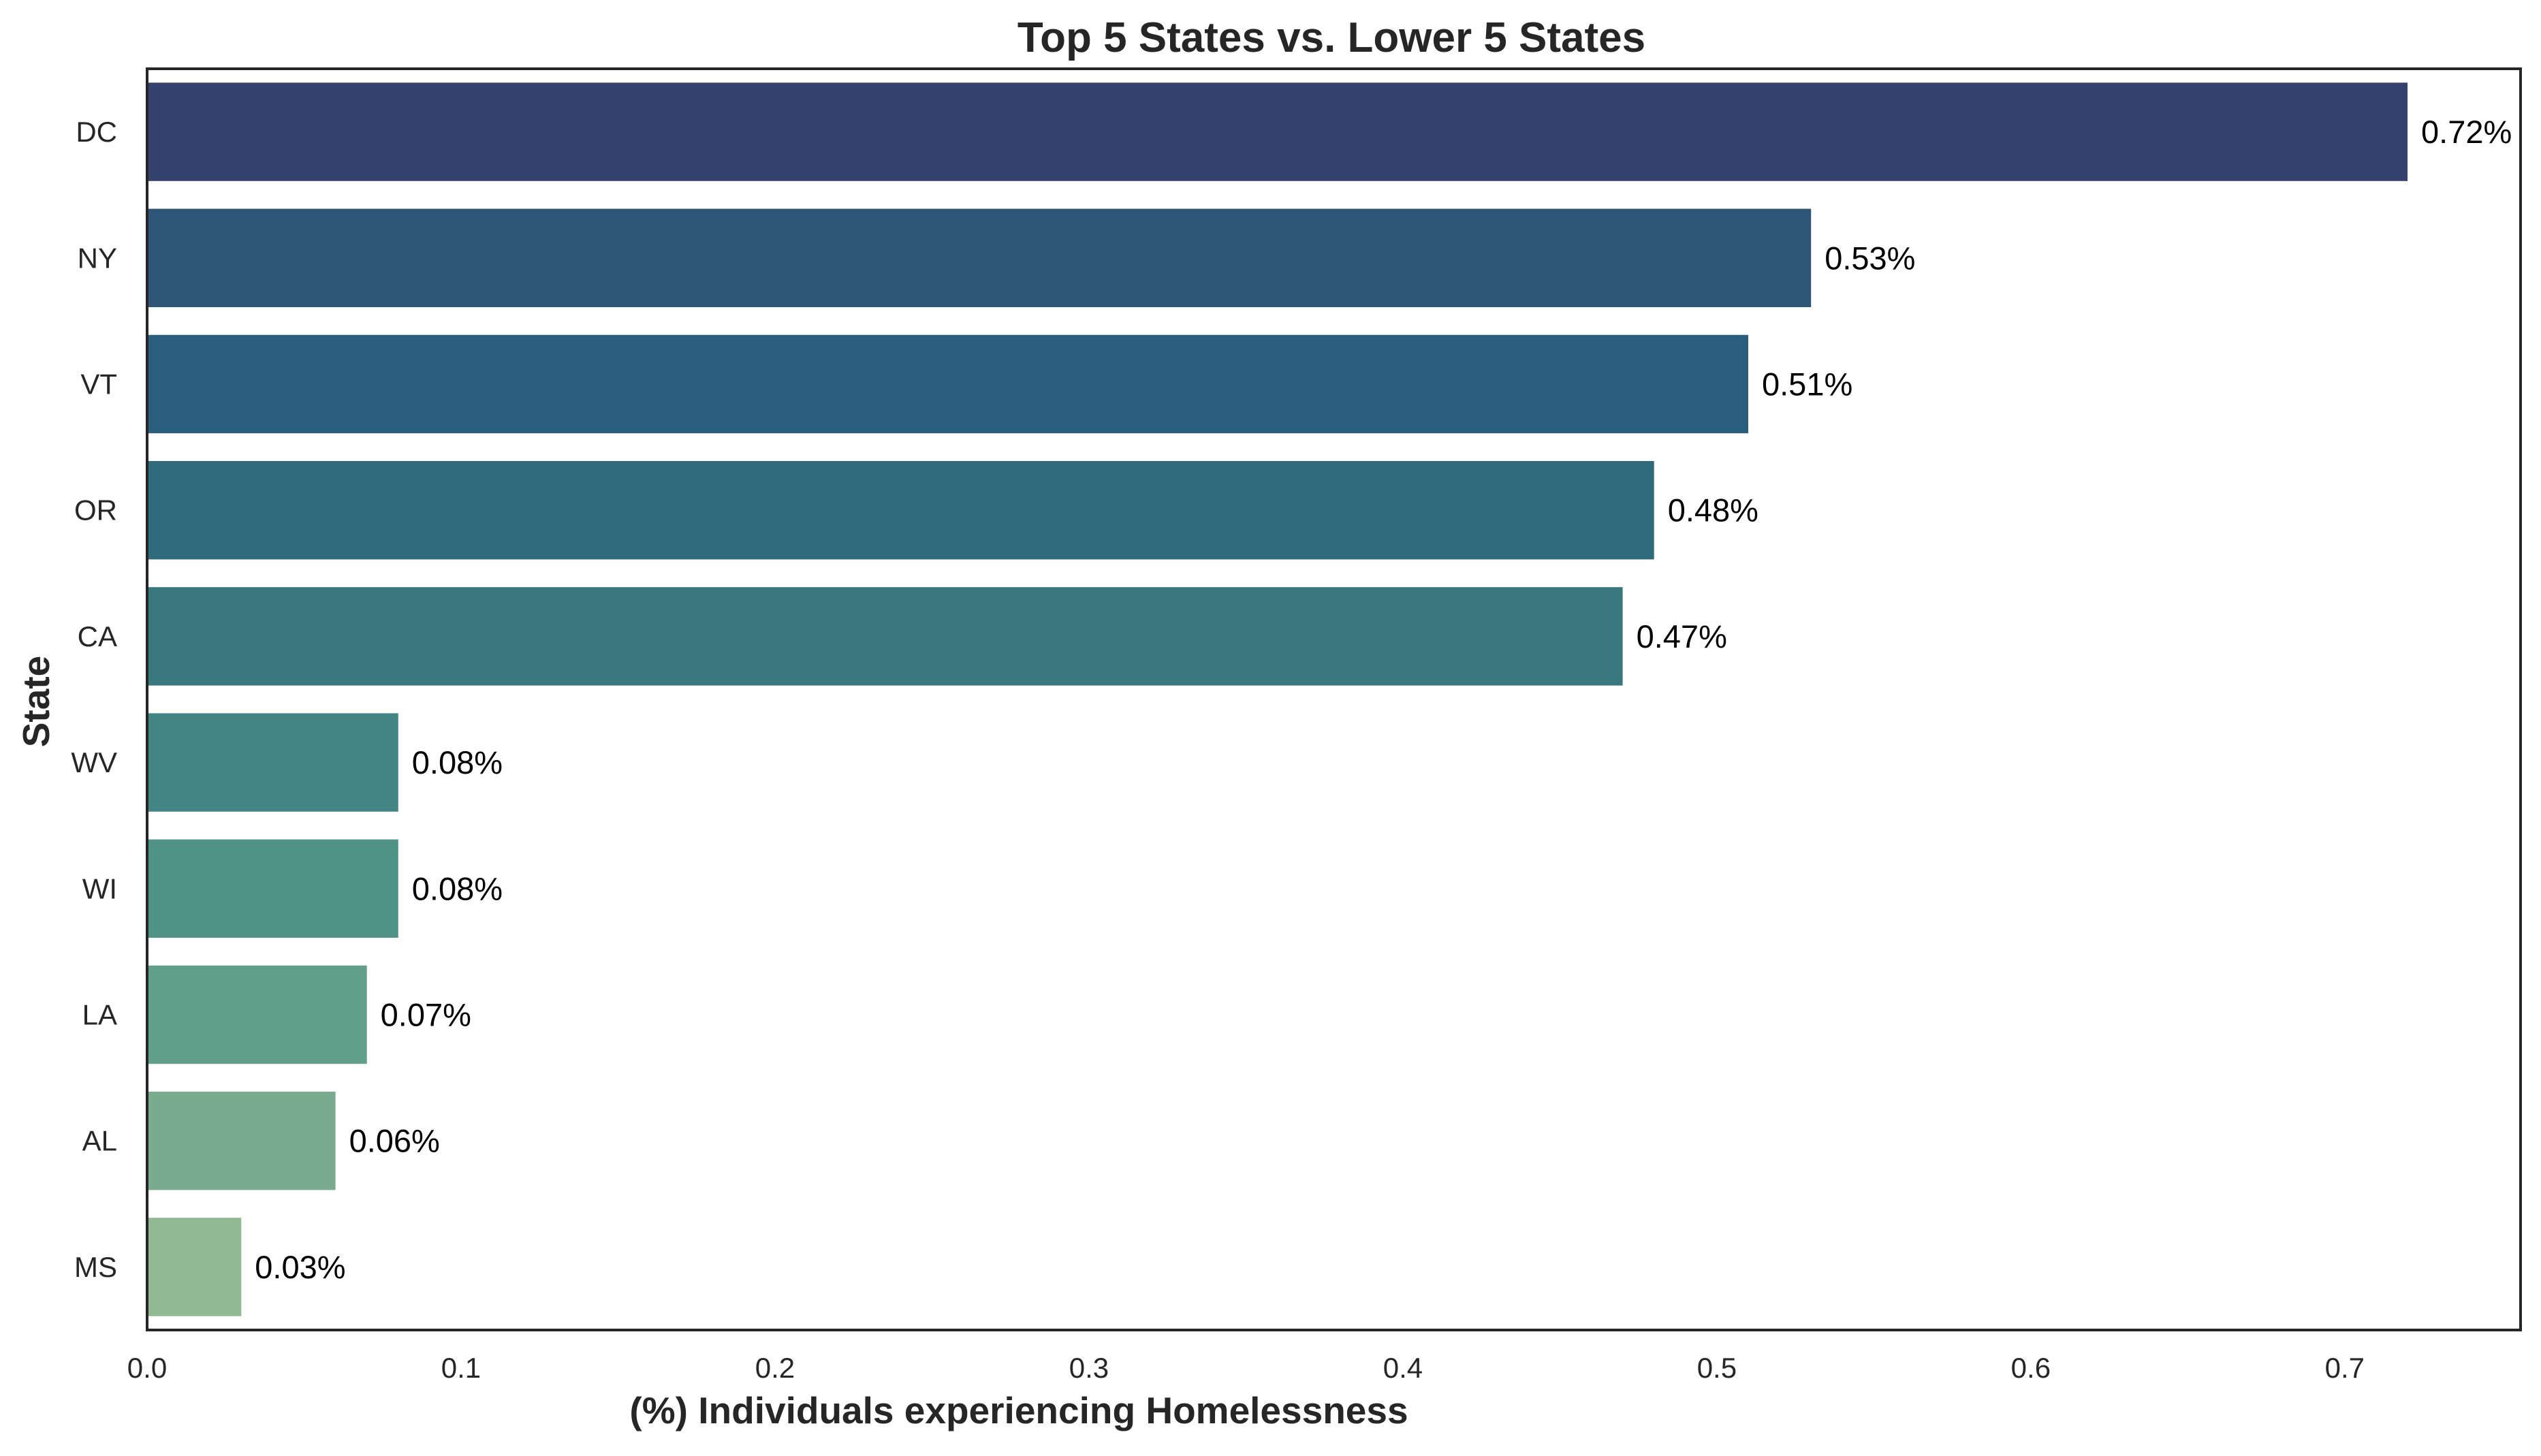  I want to click on data-label-ca: 0.47%, so click(1682, 636).